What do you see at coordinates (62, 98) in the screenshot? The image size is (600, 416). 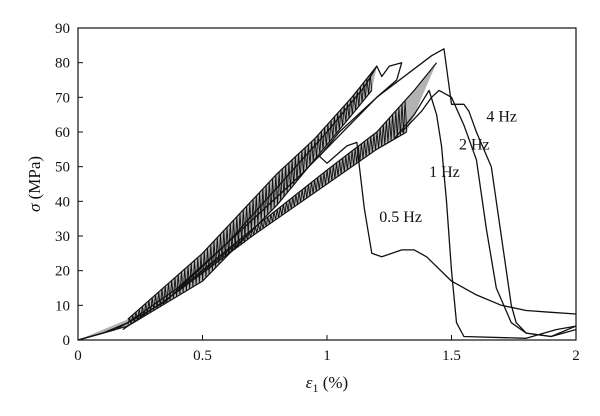 I see `y-tick-label: 70` at bounding box center [62, 98].